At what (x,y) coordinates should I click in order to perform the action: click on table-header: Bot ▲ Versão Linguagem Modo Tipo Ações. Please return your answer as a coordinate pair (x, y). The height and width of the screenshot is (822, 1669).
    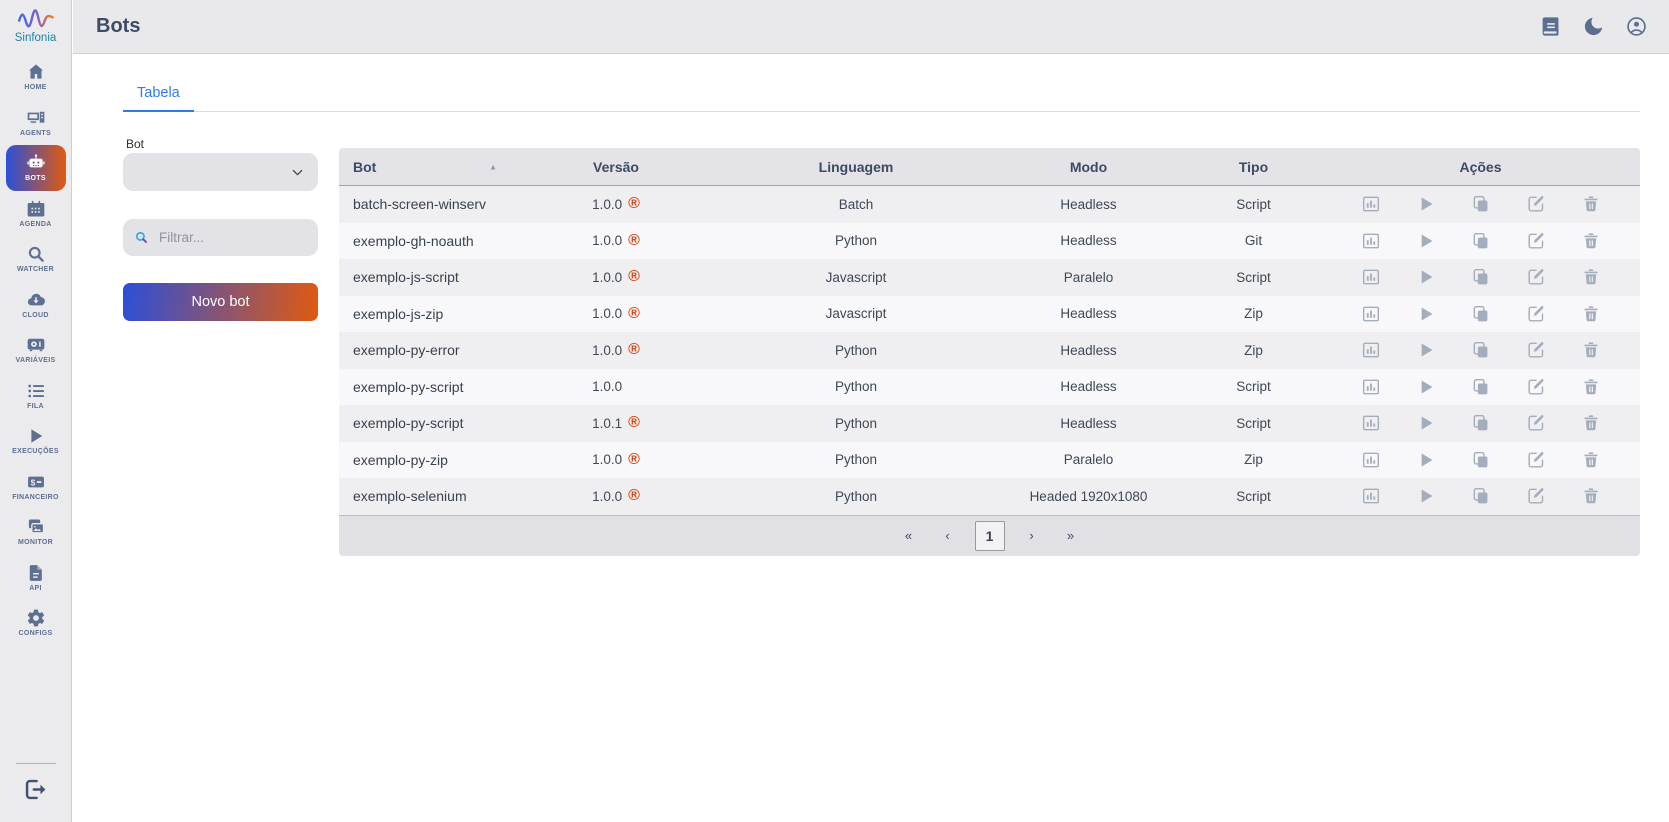
    Looking at the image, I should click on (989, 167).